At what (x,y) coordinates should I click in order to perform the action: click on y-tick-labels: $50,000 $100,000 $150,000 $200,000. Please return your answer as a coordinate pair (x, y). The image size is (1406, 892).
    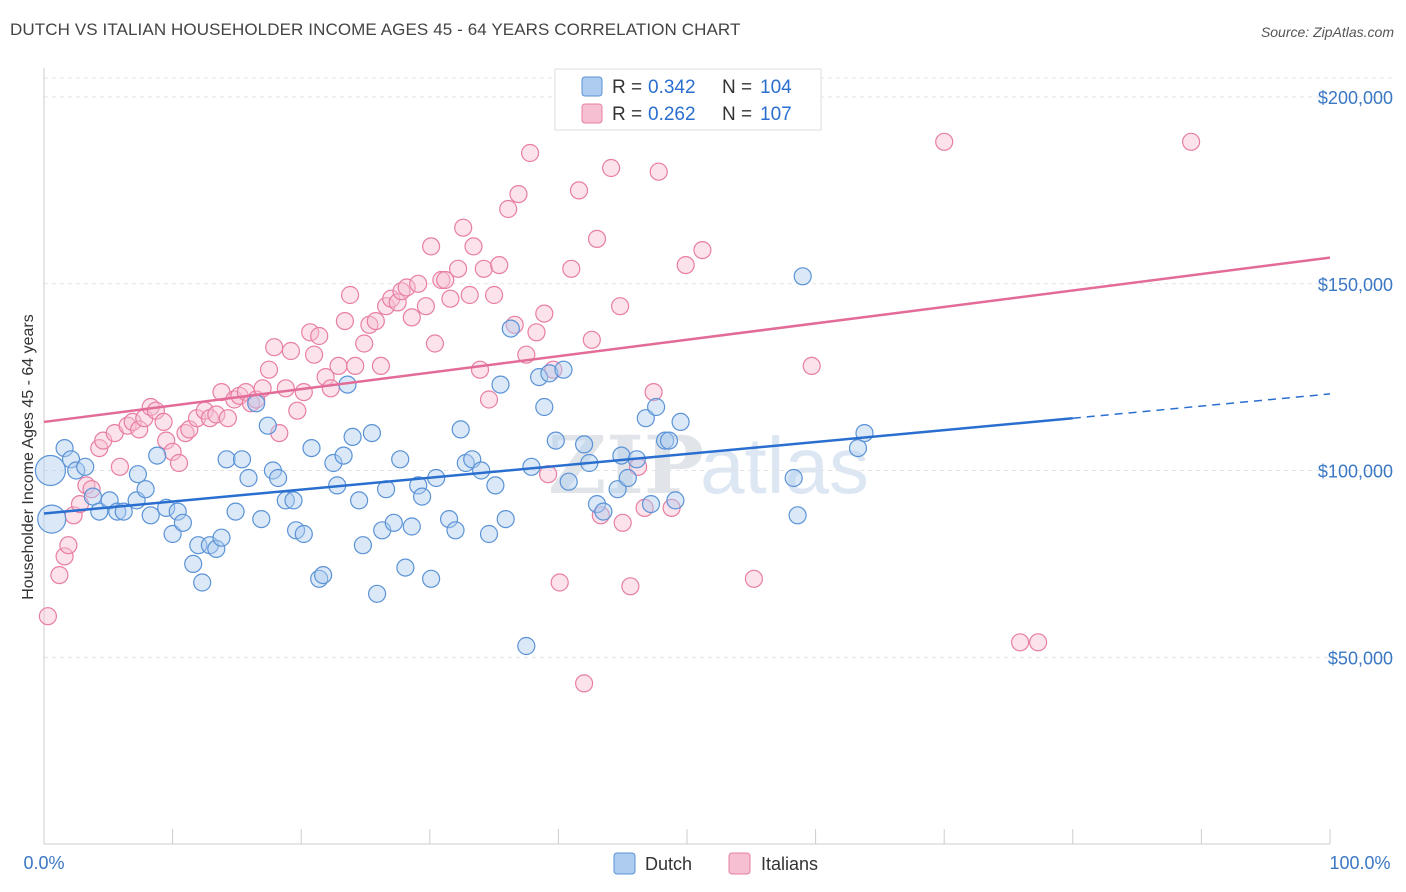
    Looking at the image, I should click on (1355, 378).